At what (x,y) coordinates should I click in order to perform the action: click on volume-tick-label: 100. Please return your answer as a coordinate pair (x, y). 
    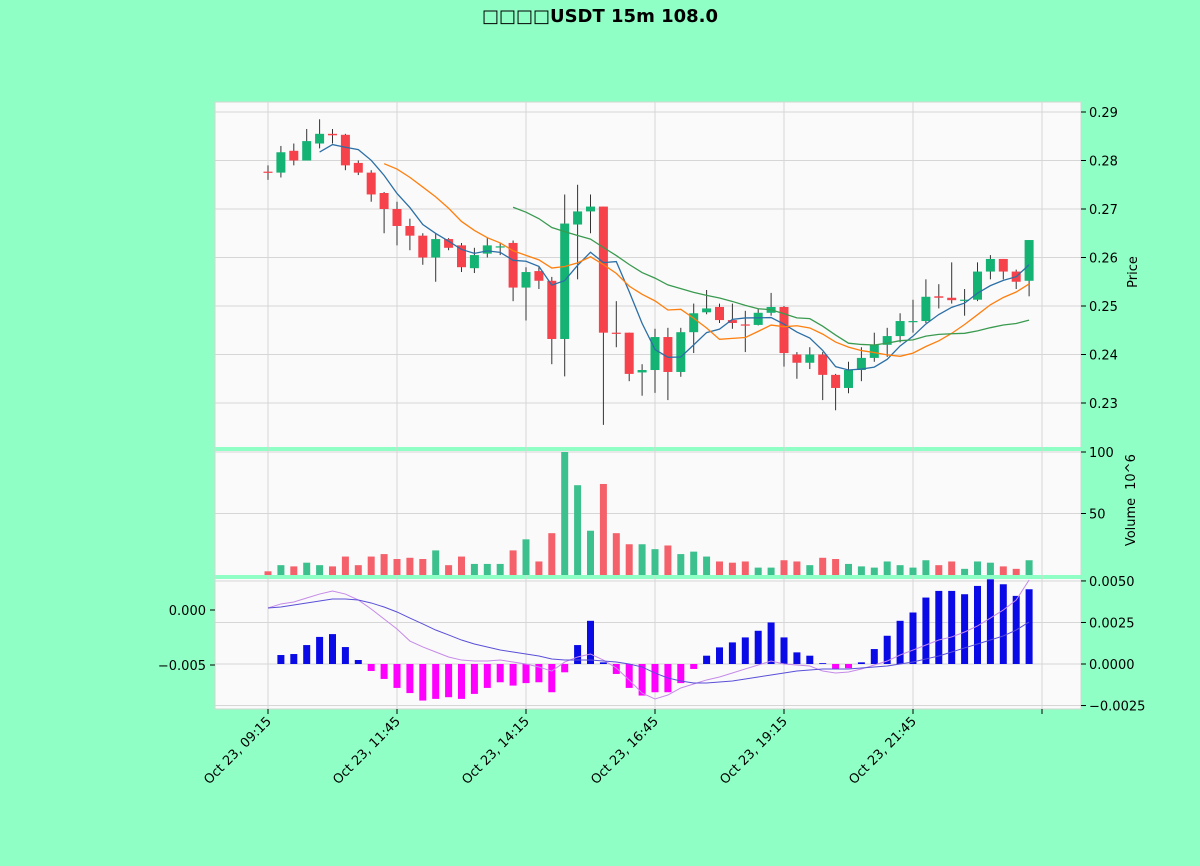
    Looking at the image, I should click on (1101, 453).